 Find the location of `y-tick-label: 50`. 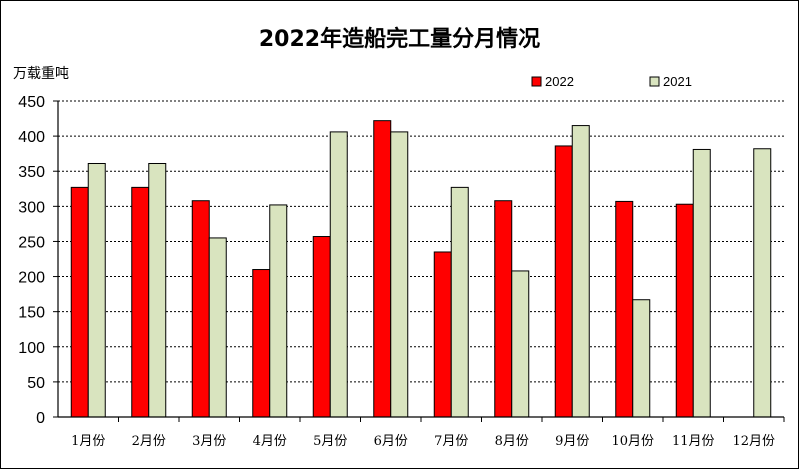

y-tick-label: 50 is located at coordinates (36, 383).